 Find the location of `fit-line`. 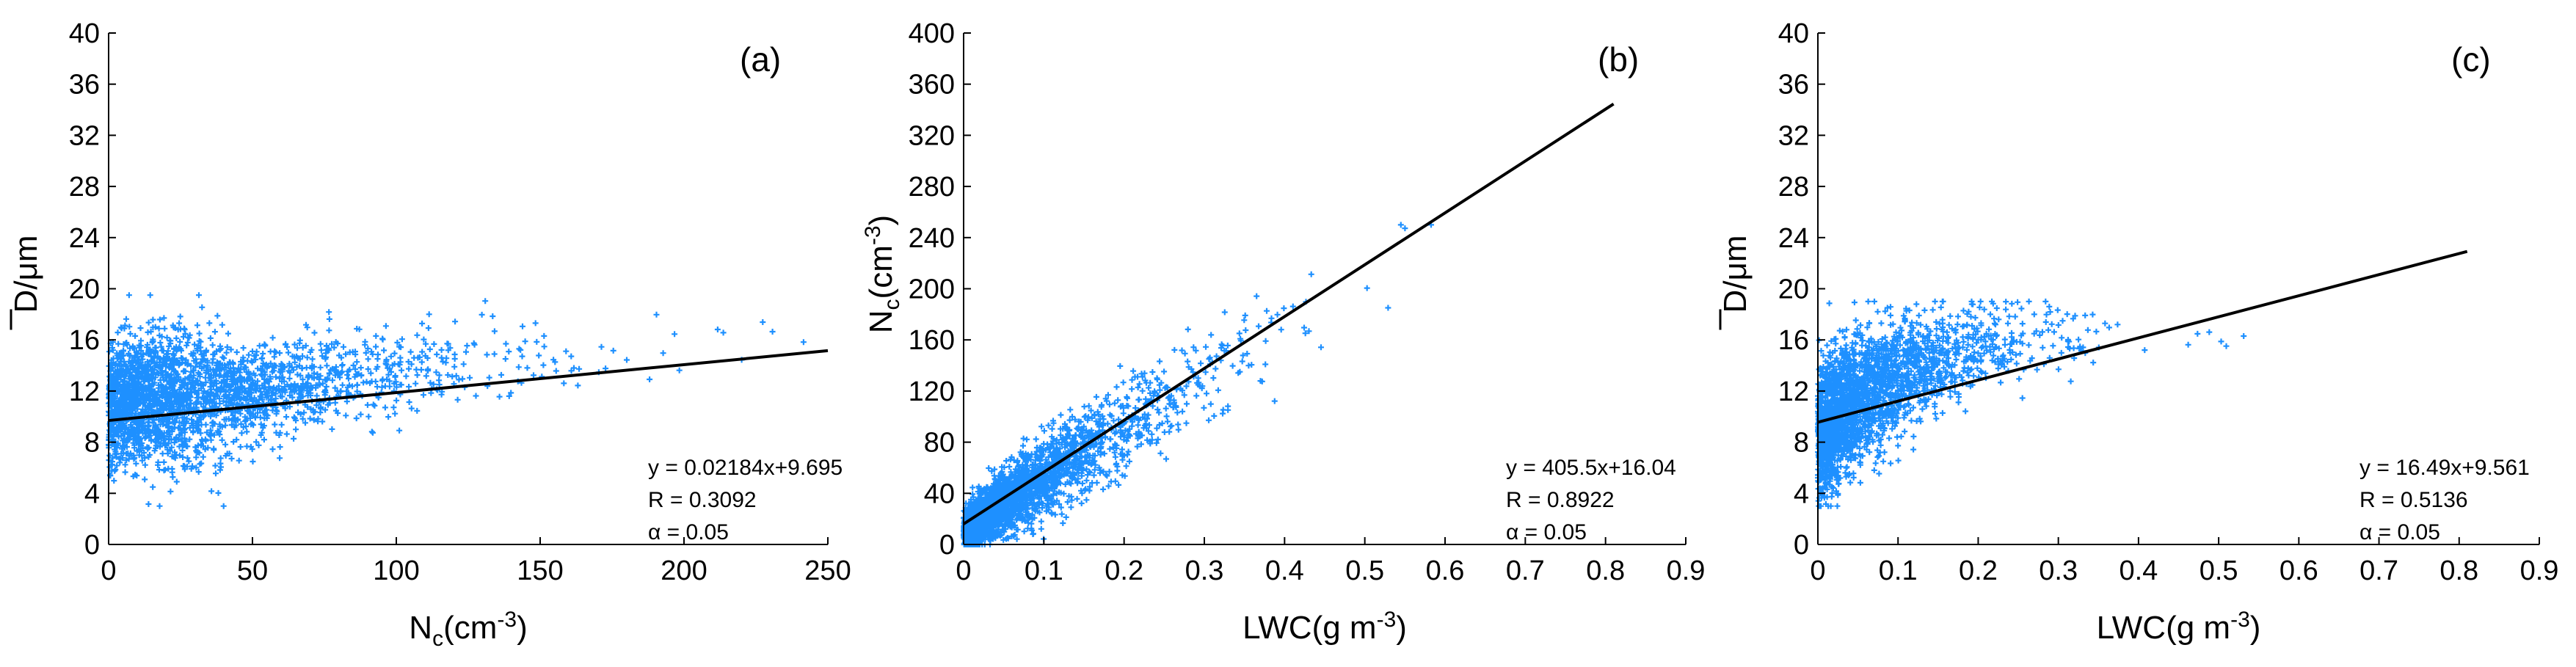

fit-line is located at coordinates (468, 386).